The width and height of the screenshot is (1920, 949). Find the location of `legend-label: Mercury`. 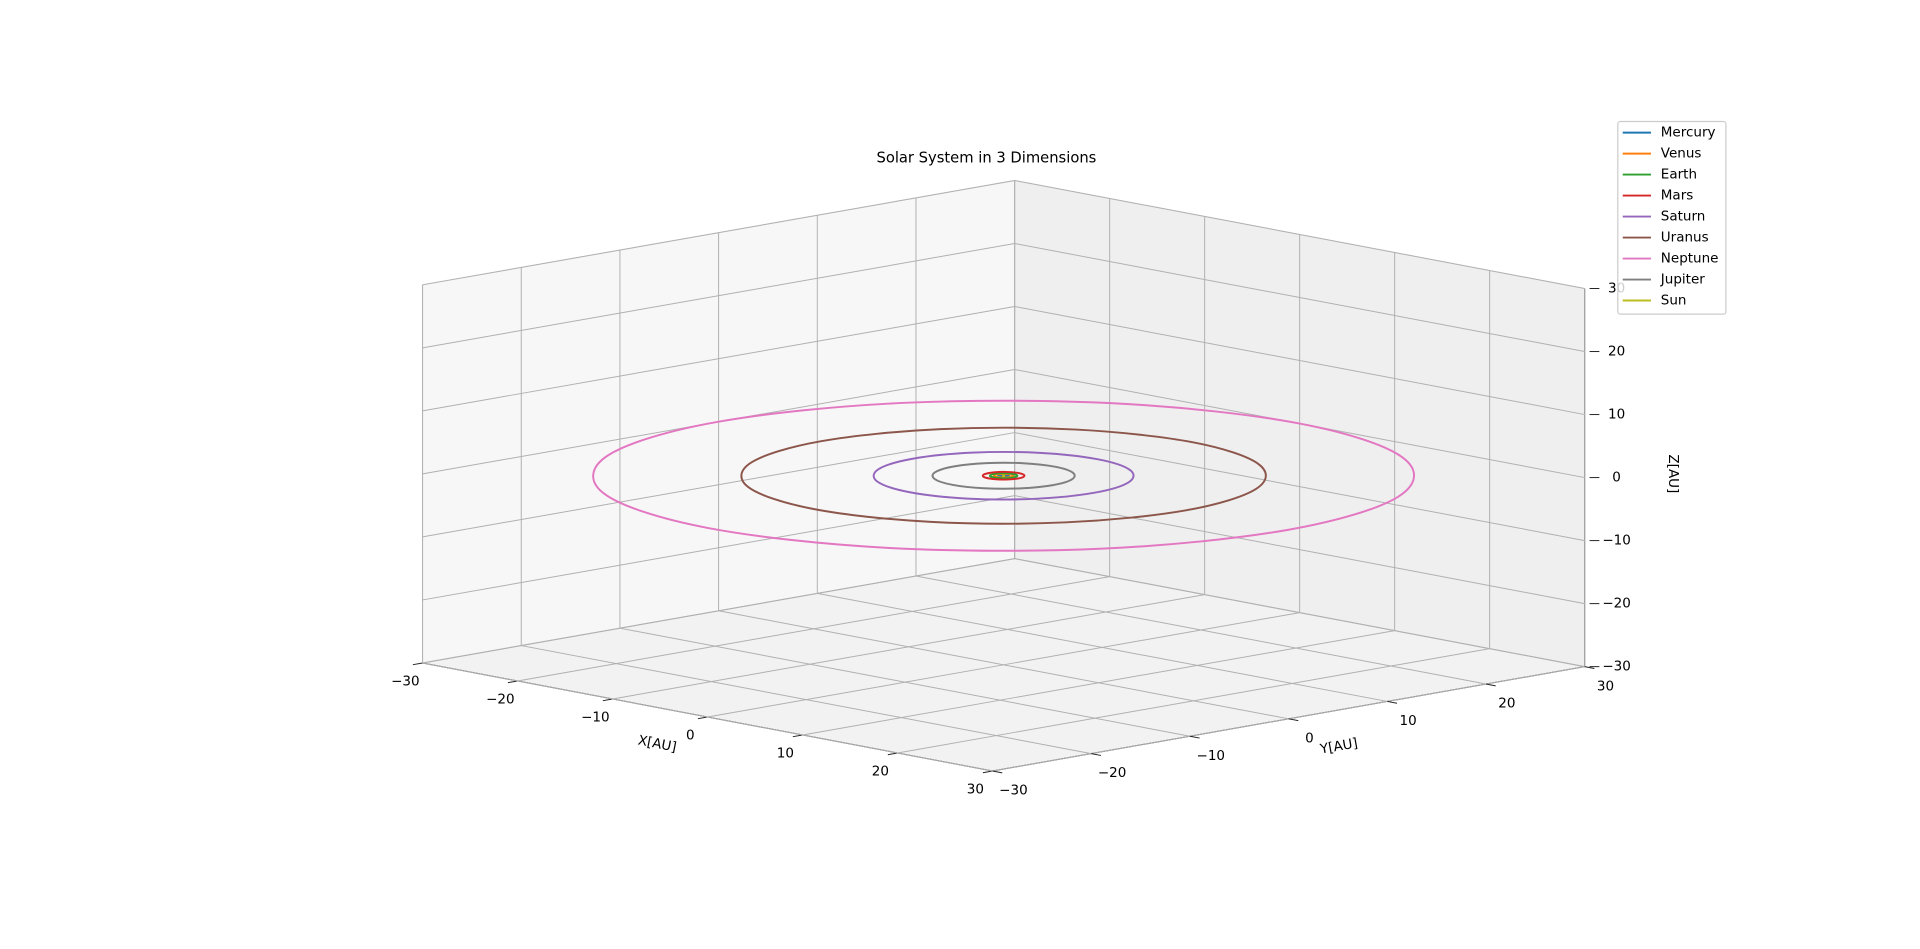

legend-label: Mercury is located at coordinates (1688, 133).